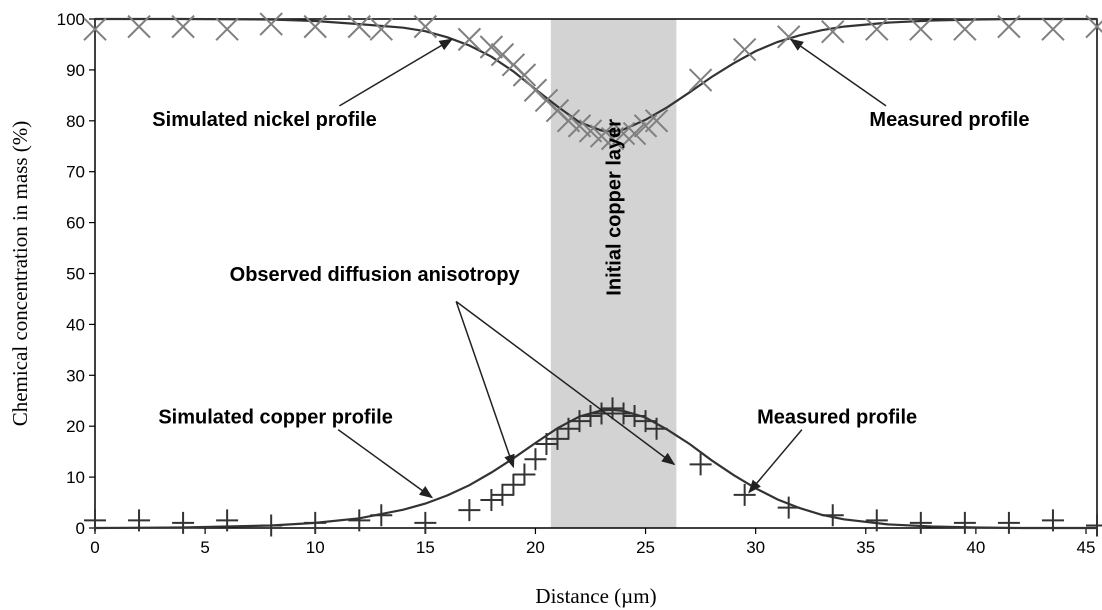 The width and height of the screenshot is (1102, 610). I want to click on x-tick-label: 40, so click(975, 547).